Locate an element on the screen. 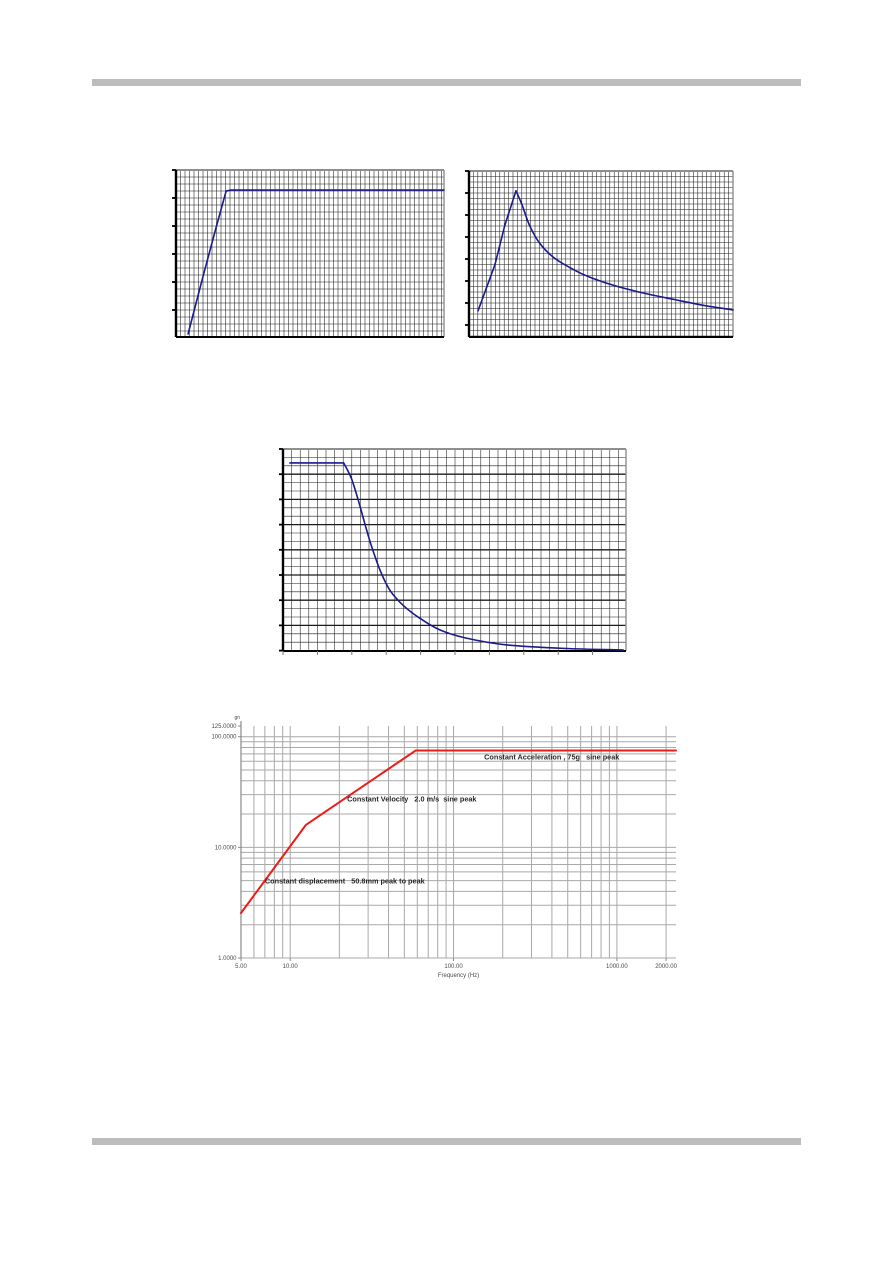 The height and width of the screenshot is (1263, 893). svg-text: 1.0000 is located at coordinates (227, 959).